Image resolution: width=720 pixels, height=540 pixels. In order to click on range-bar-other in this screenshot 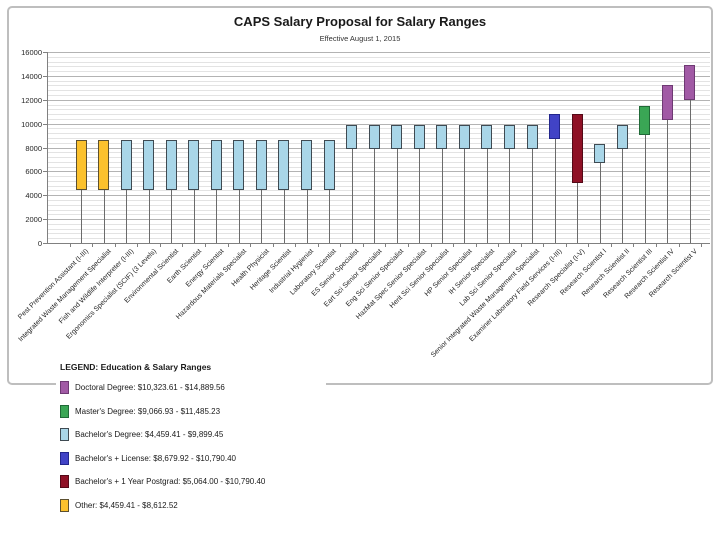, I will do `click(81, 165)`.